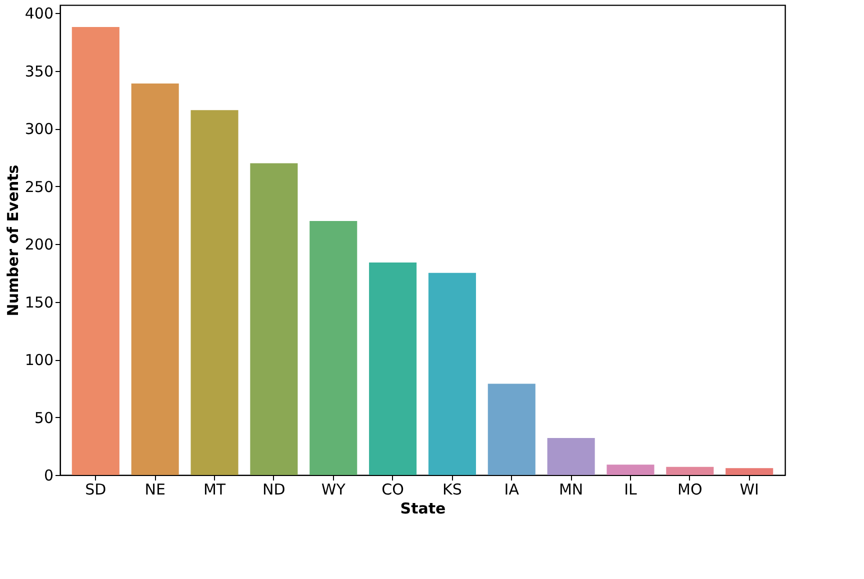  Describe the element at coordinates (690, 489) in the screenshot. I see `x-tick-label: MO` at that location.